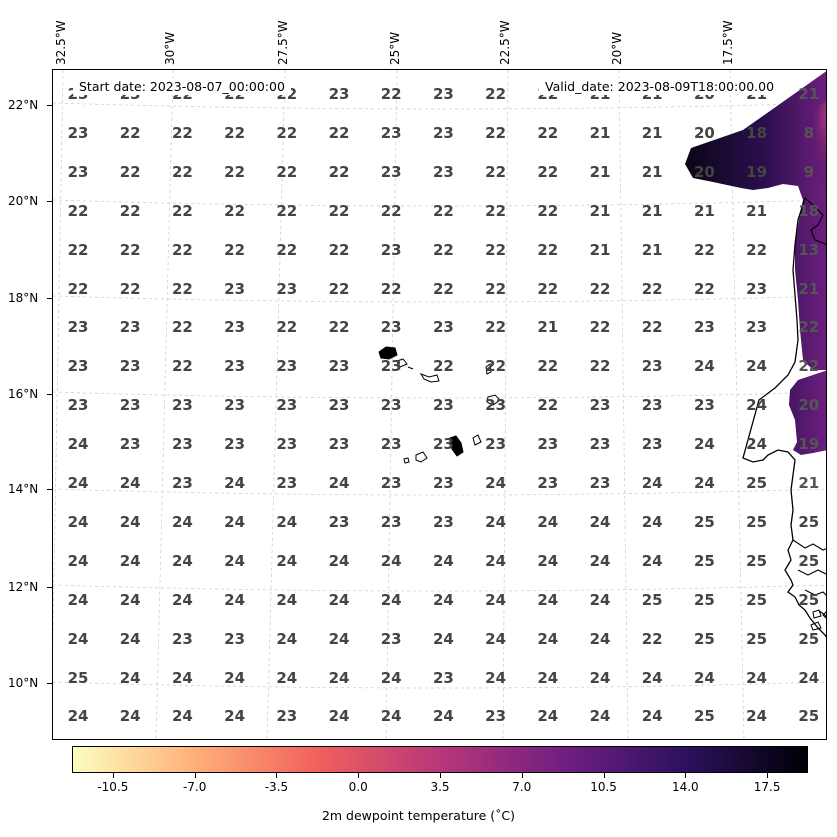  I want to click on lat-label: 16°N, so click(23, 394).